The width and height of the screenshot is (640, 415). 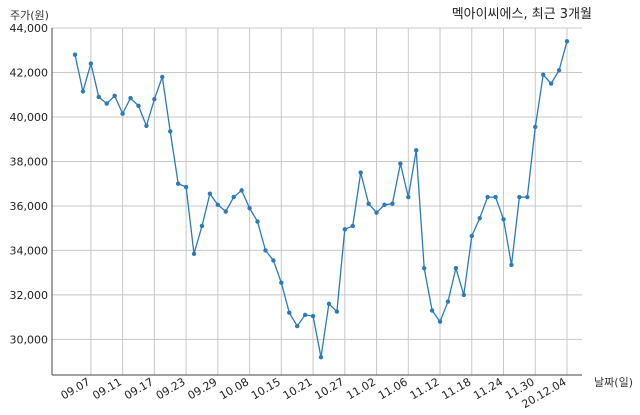 What do you see at coordinates (29, 117) in the screenshot?
I see `y-tick-label: 40,000` at bounding box center [29, 117].